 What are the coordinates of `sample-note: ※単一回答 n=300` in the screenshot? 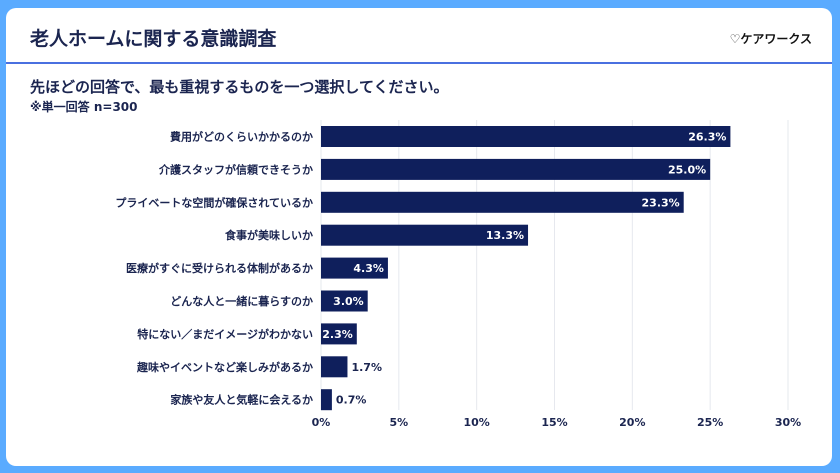 It's located at (84, 107).